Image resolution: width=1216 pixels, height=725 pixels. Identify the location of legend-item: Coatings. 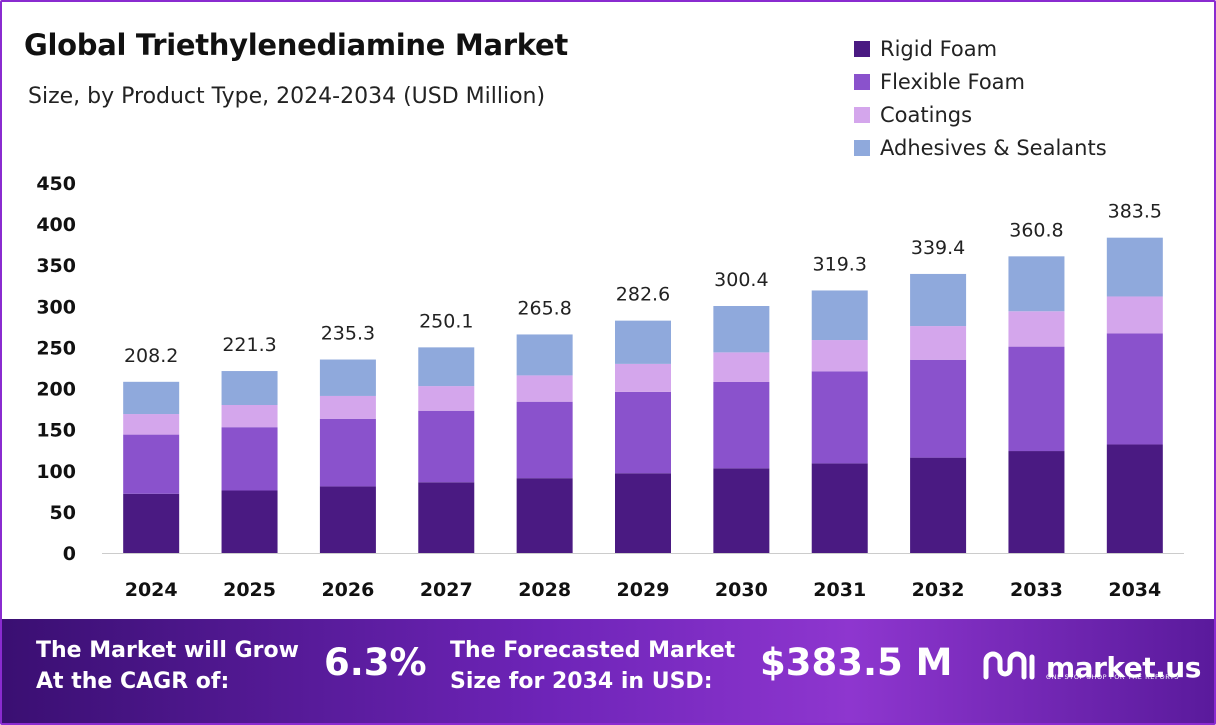
(980, 114).